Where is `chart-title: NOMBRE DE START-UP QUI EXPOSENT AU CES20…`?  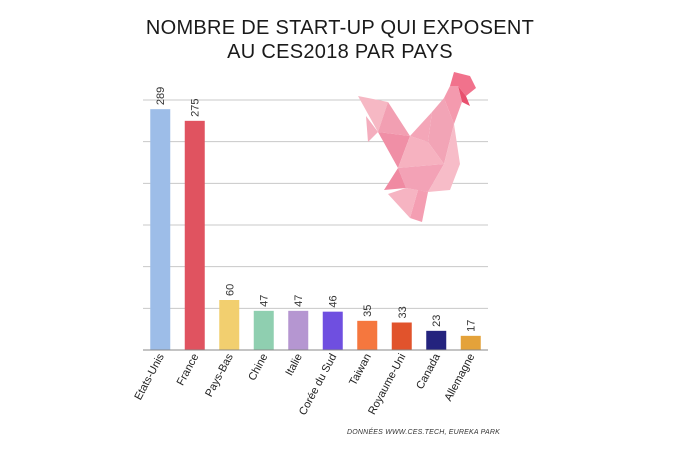
chart-title: NOMBRE DE START-UP QUI EXPOSENT AU CES20… is located at coordinates (340, 40).